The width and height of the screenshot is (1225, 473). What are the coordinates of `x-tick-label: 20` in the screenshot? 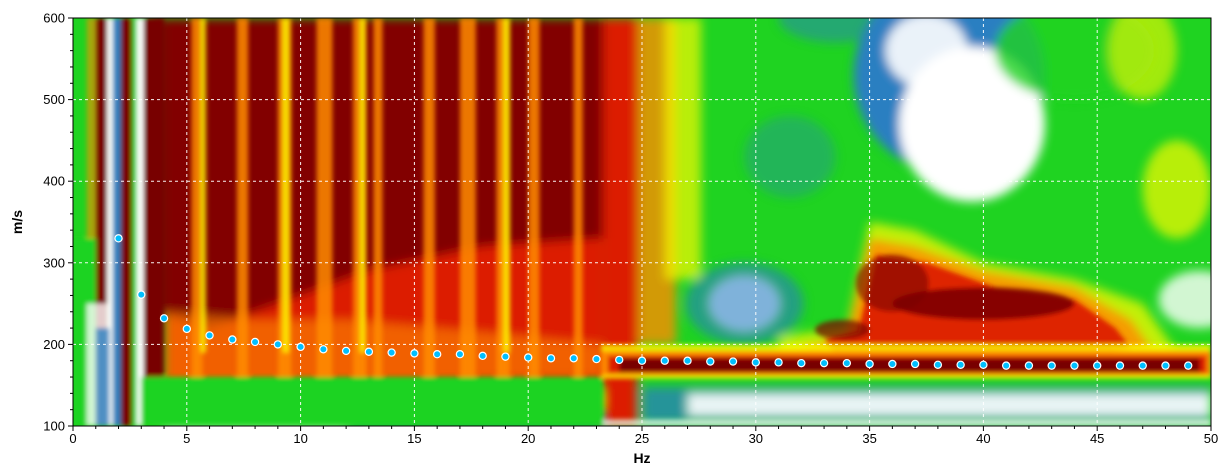 It's located at (528, 438).